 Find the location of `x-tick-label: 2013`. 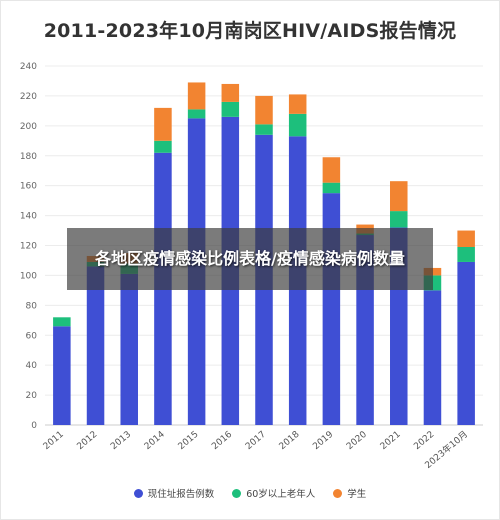

x-tick-label: 2013 is located at coordinates (121, 441).